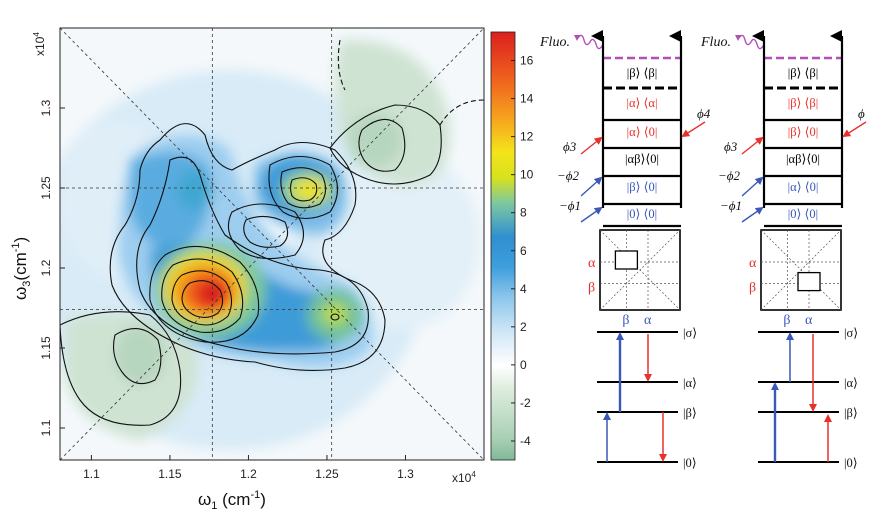 Image resolution: width=870 pixels, height=514 pixels. I want to click on y-tick-label: 1.3, so click(46, 107).